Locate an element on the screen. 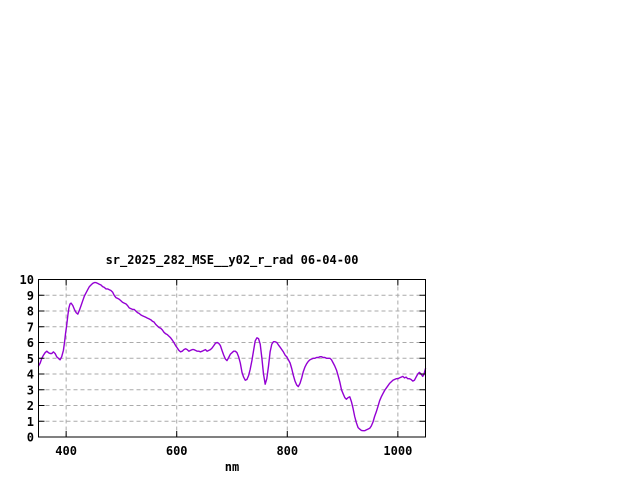 This screenshot has height=480, width=640. y-tick-label: 1 is located at coordinates (30, 422).